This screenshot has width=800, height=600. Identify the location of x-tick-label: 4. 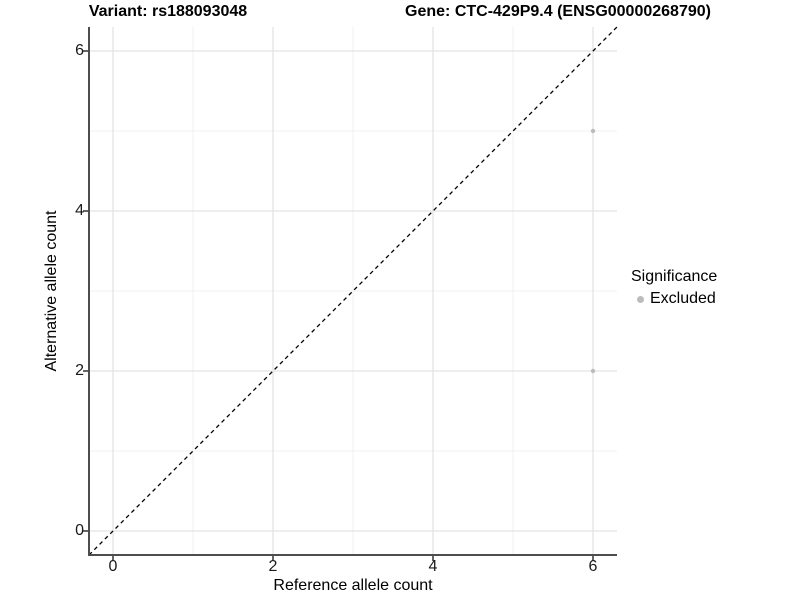
(433, 566).